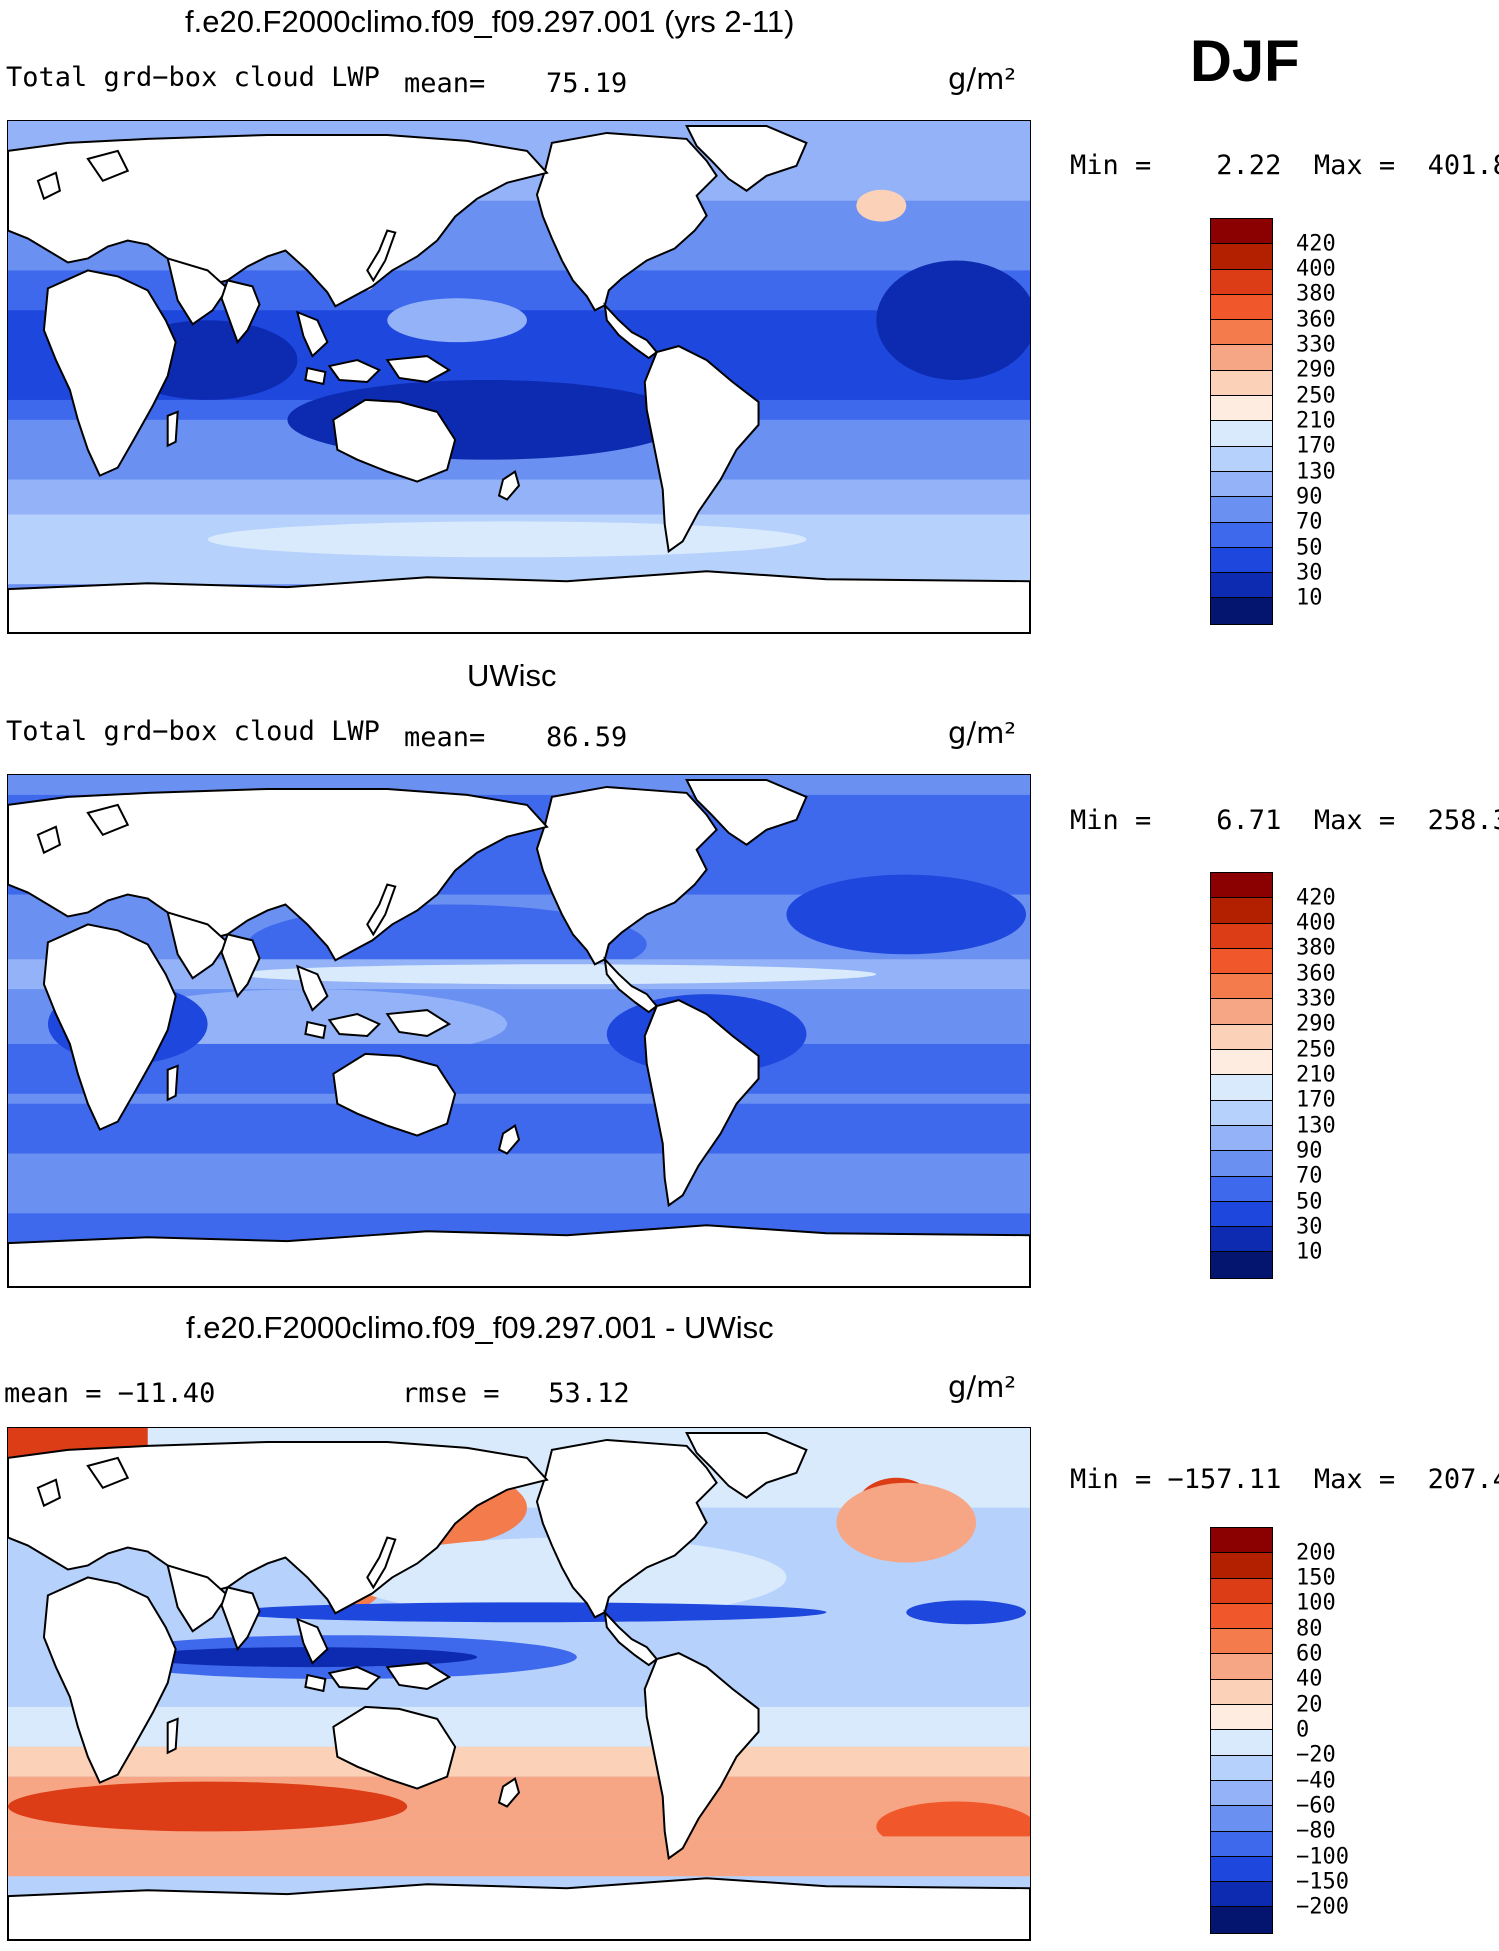  I want to click on panel3-tick: 150, so click(1316, 1578).